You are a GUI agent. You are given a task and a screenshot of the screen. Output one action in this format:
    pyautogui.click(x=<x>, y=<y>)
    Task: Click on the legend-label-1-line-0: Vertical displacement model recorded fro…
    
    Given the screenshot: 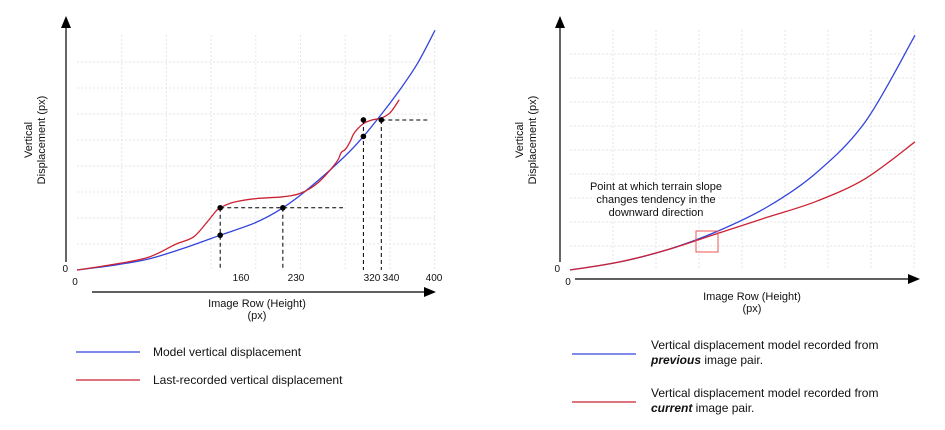 What is the action you would take?
    pyautogui.click(x=764, y=393)
    